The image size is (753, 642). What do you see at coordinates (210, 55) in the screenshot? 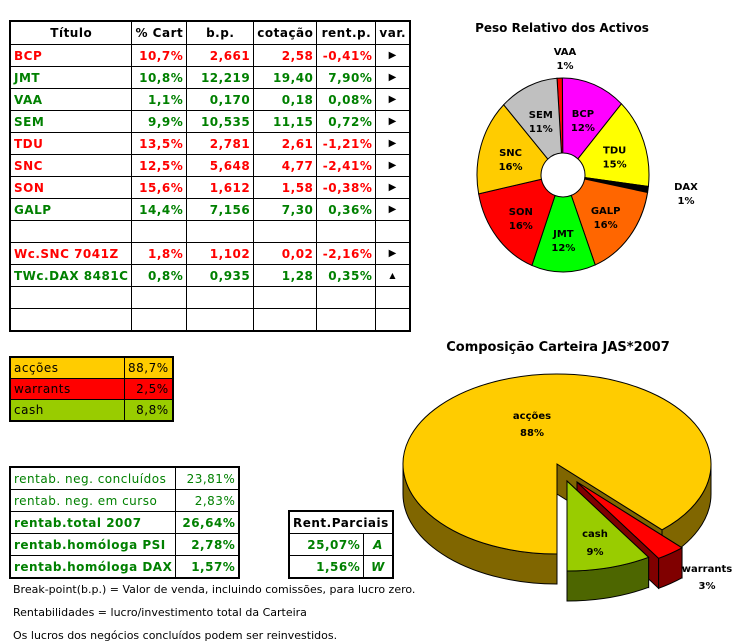
I see `table-row: BCP 10,7% 2,661 2,58 -0,41% ▶` at bounding box center [210, 55].